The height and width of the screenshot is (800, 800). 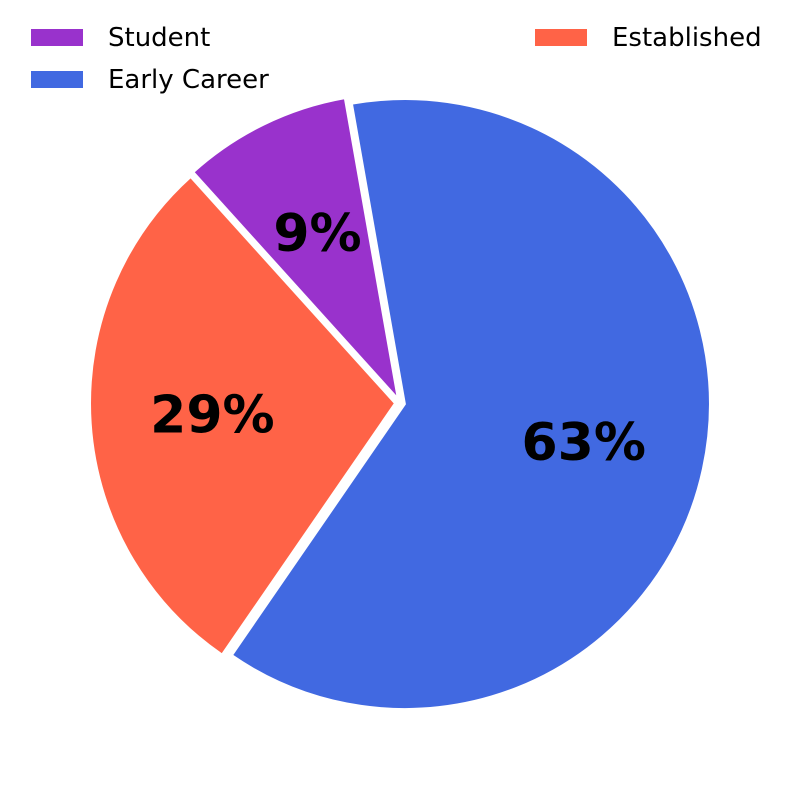 What do you see at coordinates (188, 80) in the screenshot?
I see `legend-label-early-career: Early Career` at bounding box center [188, 80].